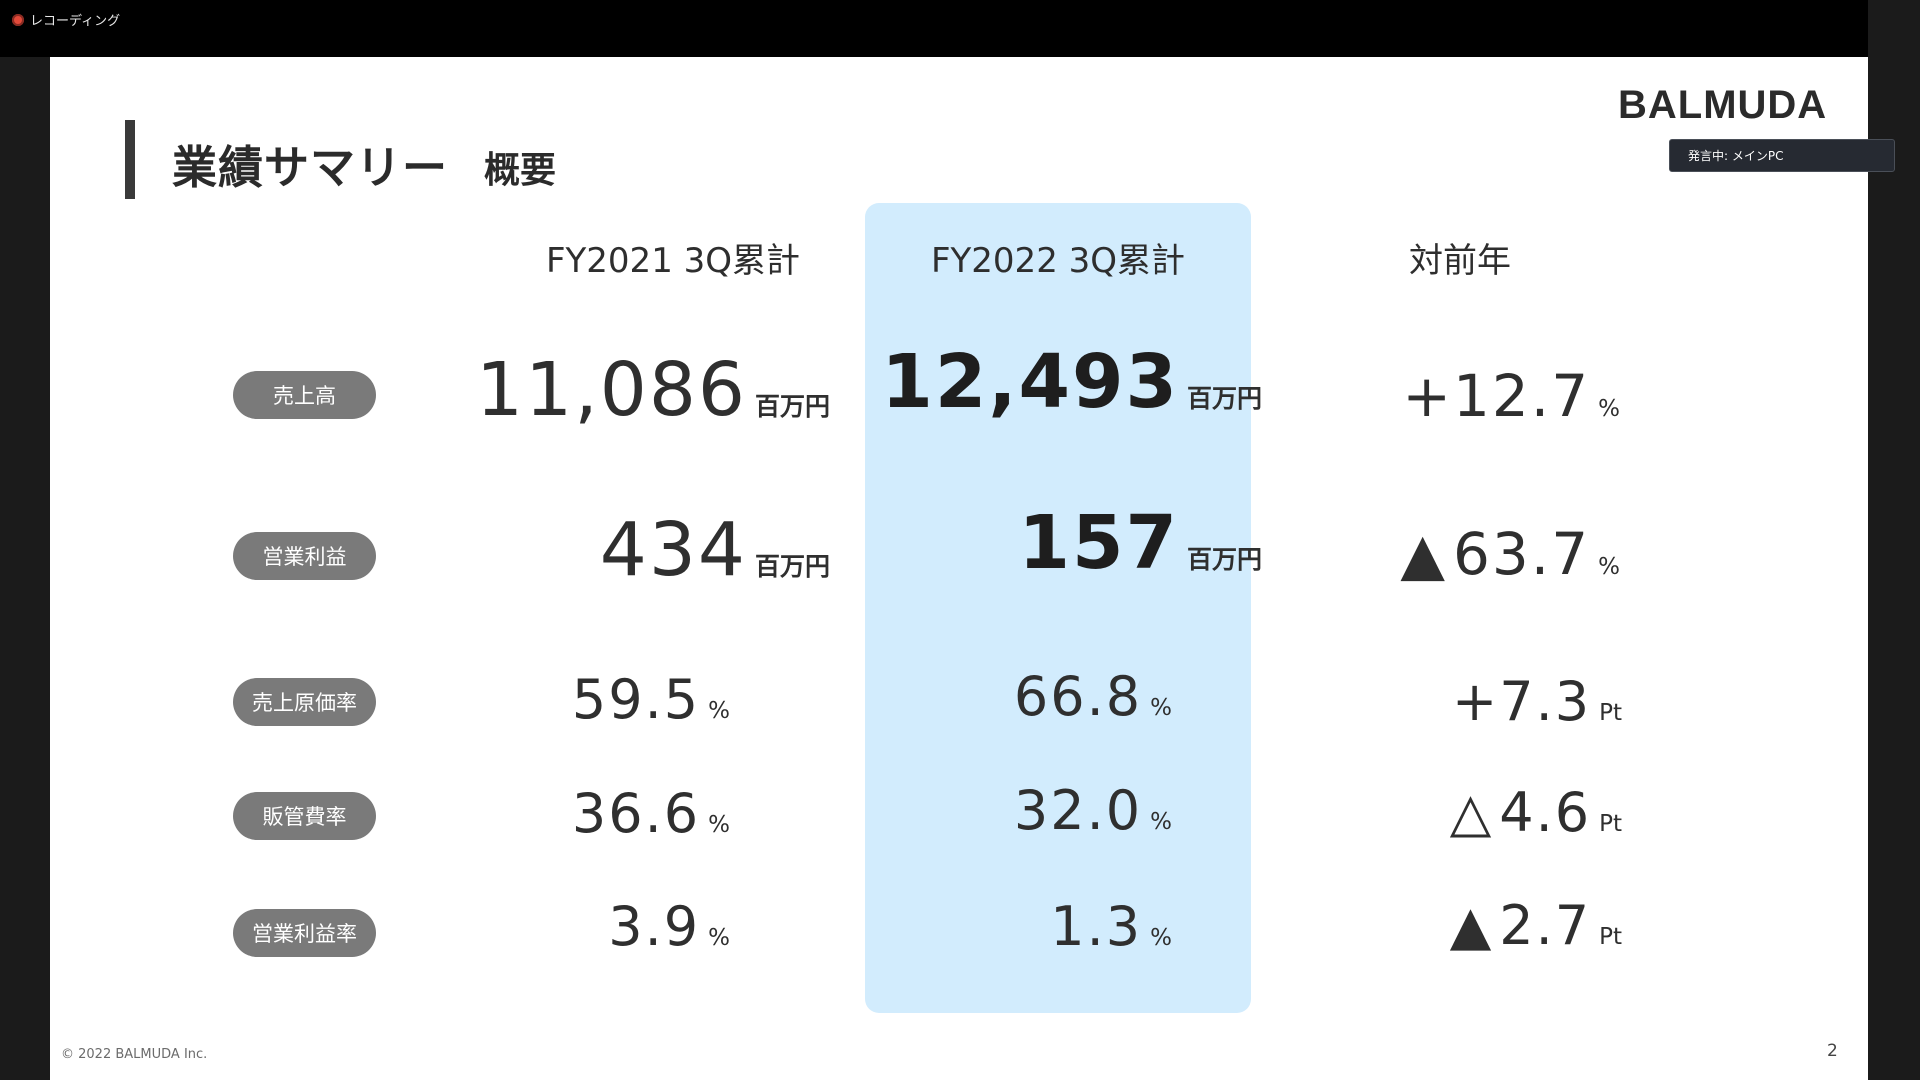 This screenshot has width=1920, height=1080. I want to click on yoy-operating-profit-number: 63.7, so click(1522, 554).